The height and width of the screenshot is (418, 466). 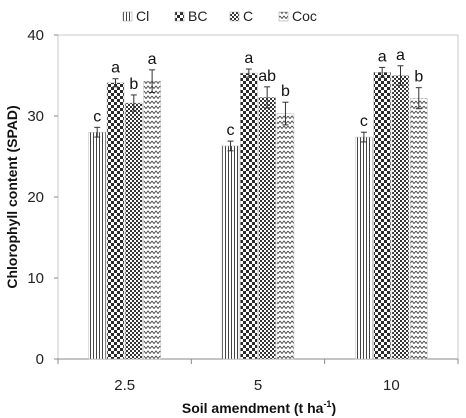 I want to click on x-axis-title-end: ), so click(x=333, y=408).